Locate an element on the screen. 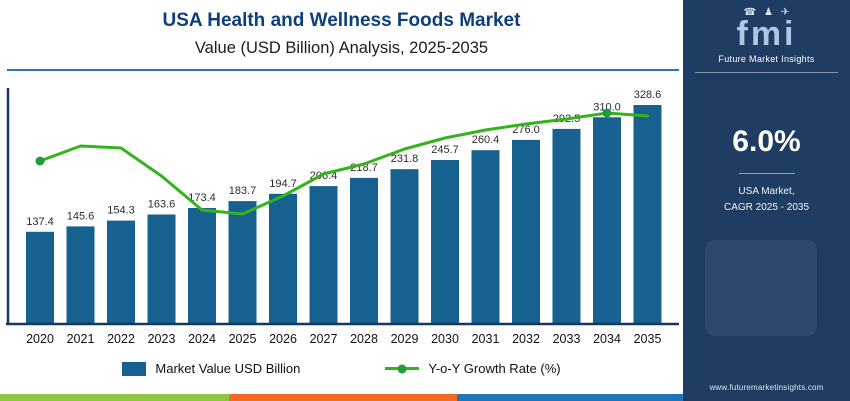 This screenshot has height=401, width=850. bar-value-label: 145.6 is located at coordinates (81, 216).